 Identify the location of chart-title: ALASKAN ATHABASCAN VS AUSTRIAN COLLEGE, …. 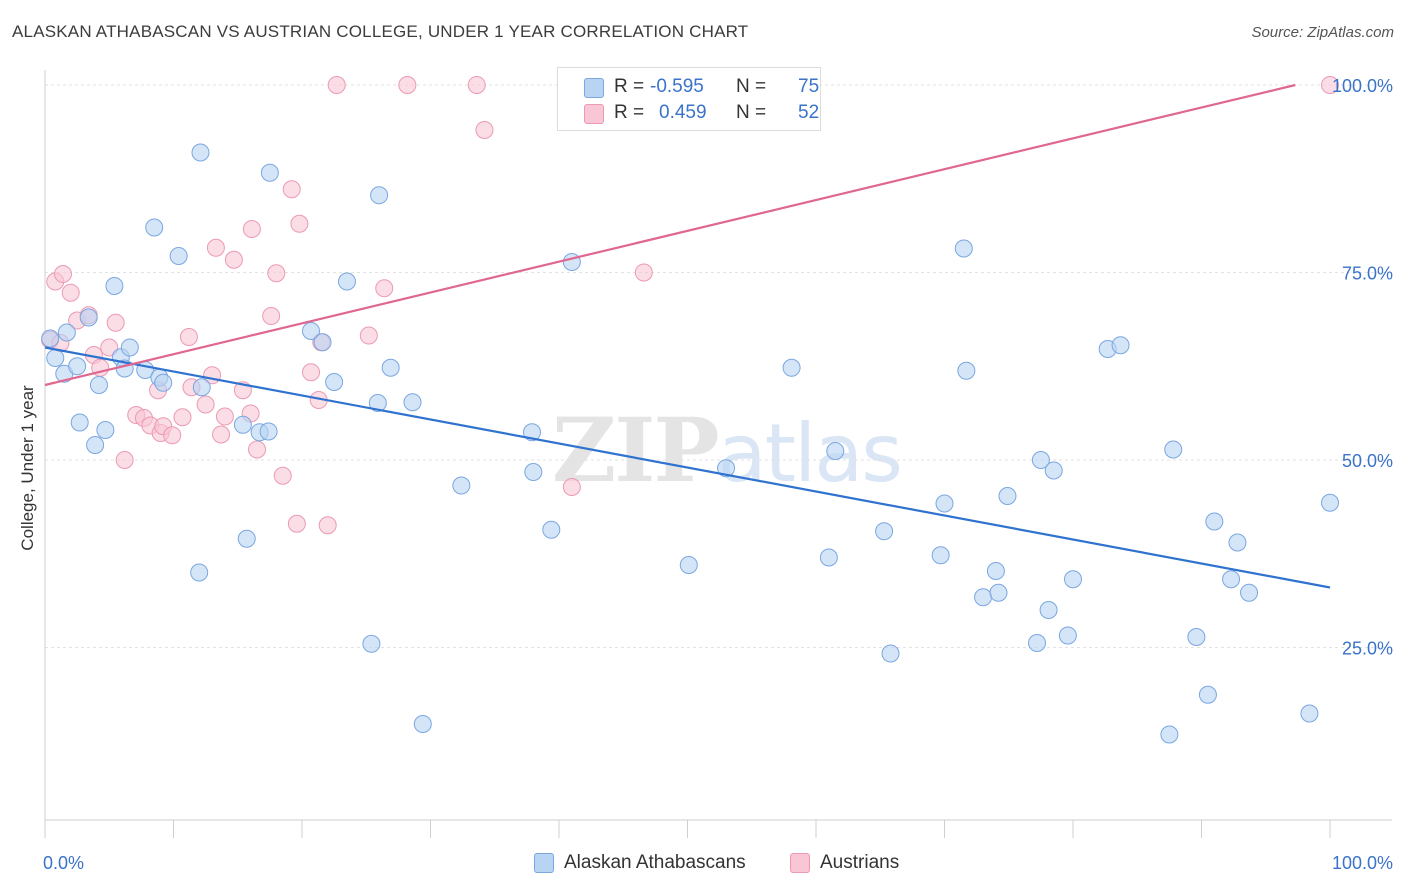
(380, 31).